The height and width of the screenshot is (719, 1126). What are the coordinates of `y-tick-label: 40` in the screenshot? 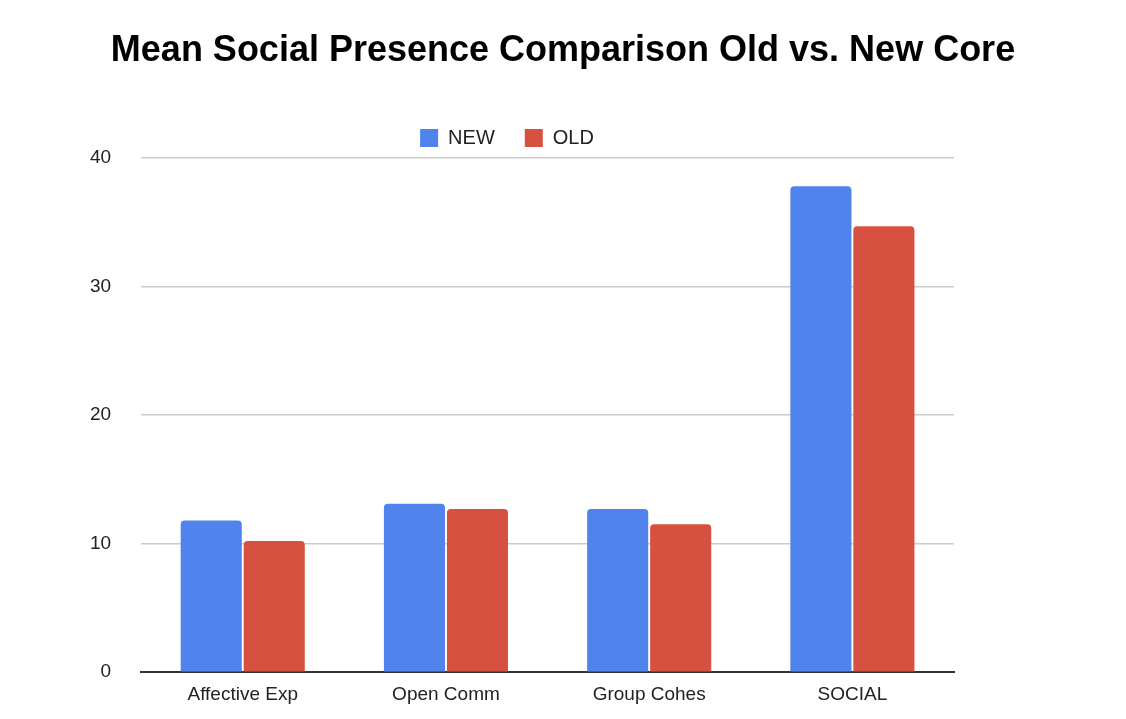 It's located at (100, 157).